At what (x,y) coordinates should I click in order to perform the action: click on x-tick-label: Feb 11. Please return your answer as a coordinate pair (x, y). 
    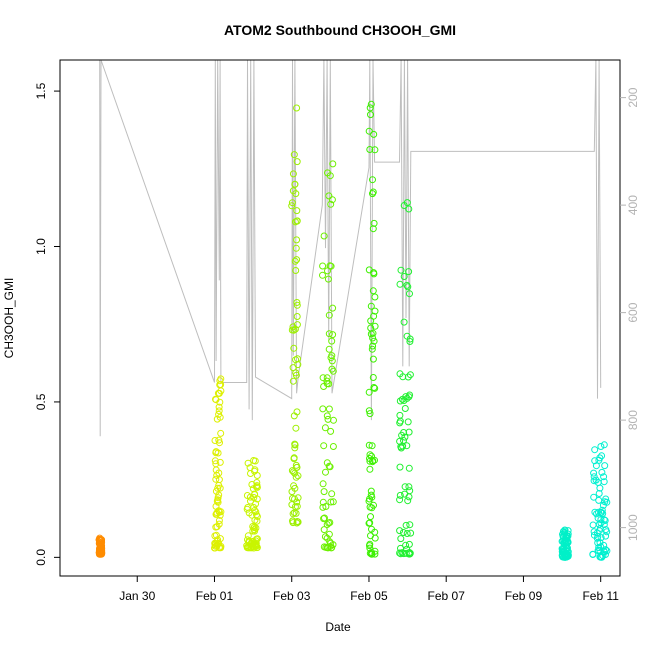
    Looking at the image, I should click on (600, 596).